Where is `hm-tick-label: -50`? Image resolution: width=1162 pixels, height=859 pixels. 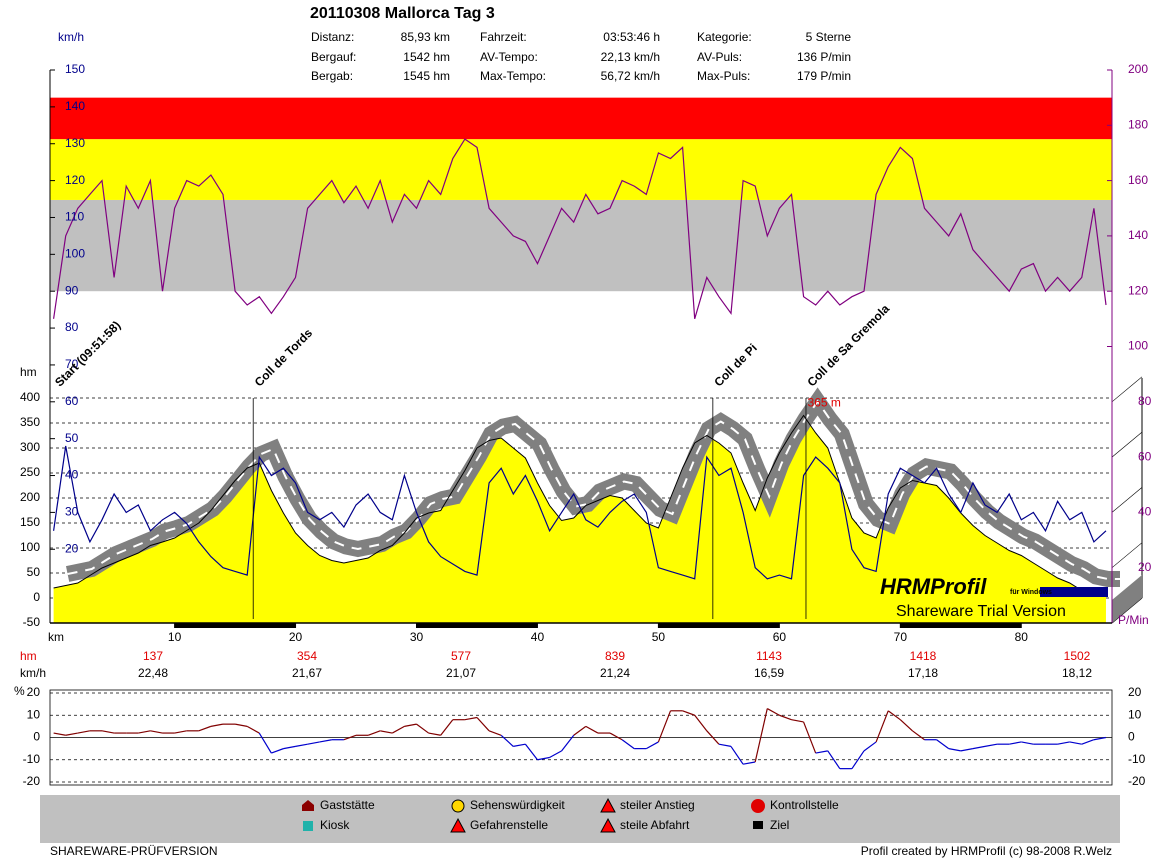
hm-tick-label: -50 is located at coordinates (32, 622).